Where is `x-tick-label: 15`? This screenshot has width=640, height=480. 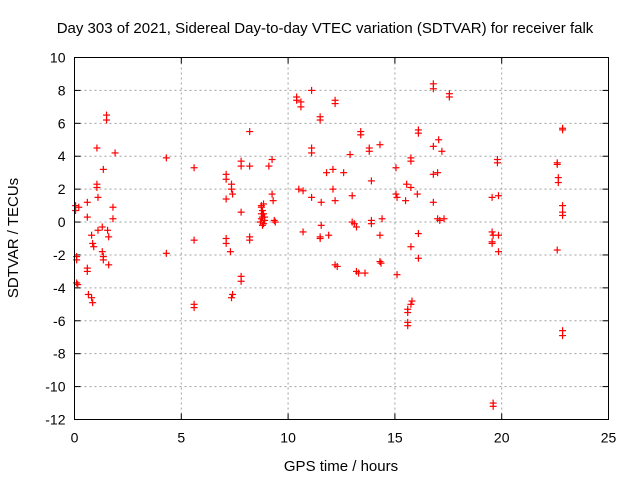 x-tick-label: 15 is located at coordinates (395, 438).